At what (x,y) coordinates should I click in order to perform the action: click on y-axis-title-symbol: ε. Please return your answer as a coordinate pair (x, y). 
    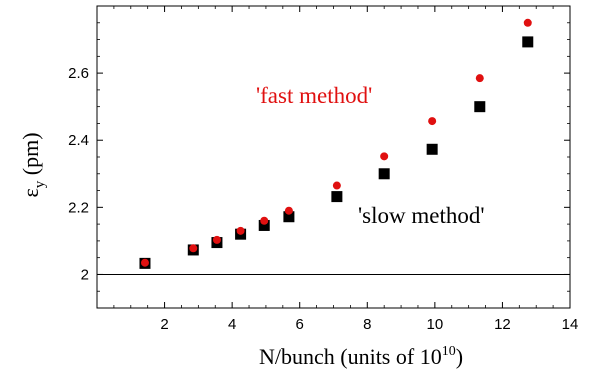
    Looking at the image, I should click on (30, 192).